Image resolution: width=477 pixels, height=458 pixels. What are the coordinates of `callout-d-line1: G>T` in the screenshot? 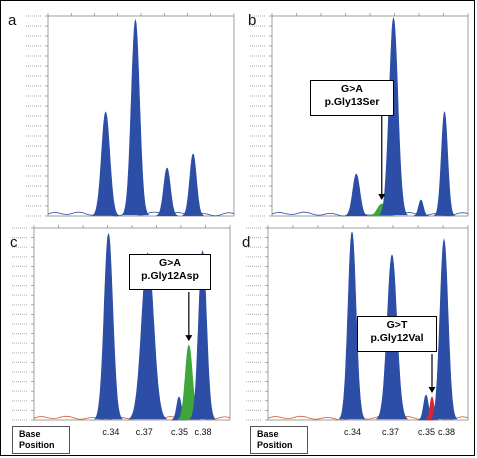 It's located at (397, 325).